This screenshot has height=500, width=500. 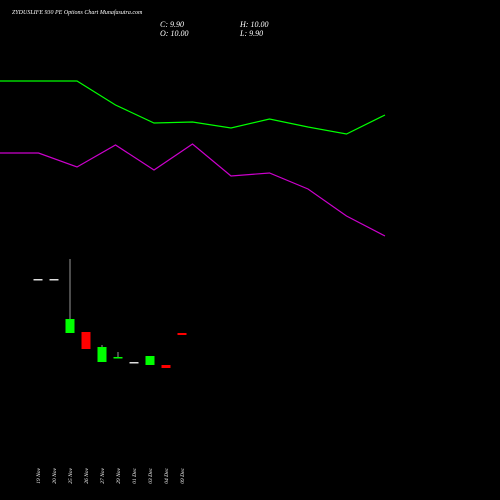 What do you see at coordinates (183, 475) in the screenshot?
I see `x-tick-label: 09 Dec` at bounding box center [183, 475].